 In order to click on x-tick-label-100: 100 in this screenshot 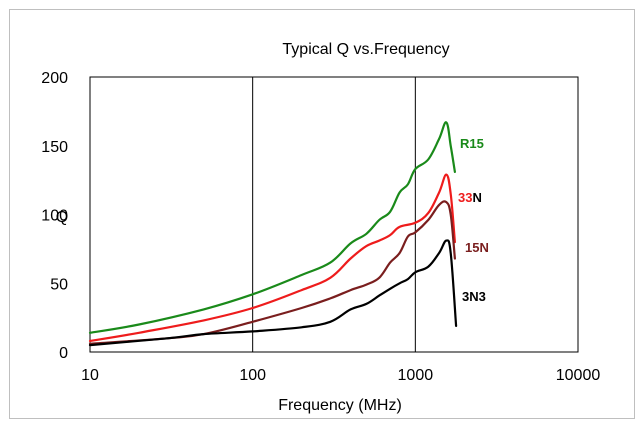, I will do `click(252, 375)`.